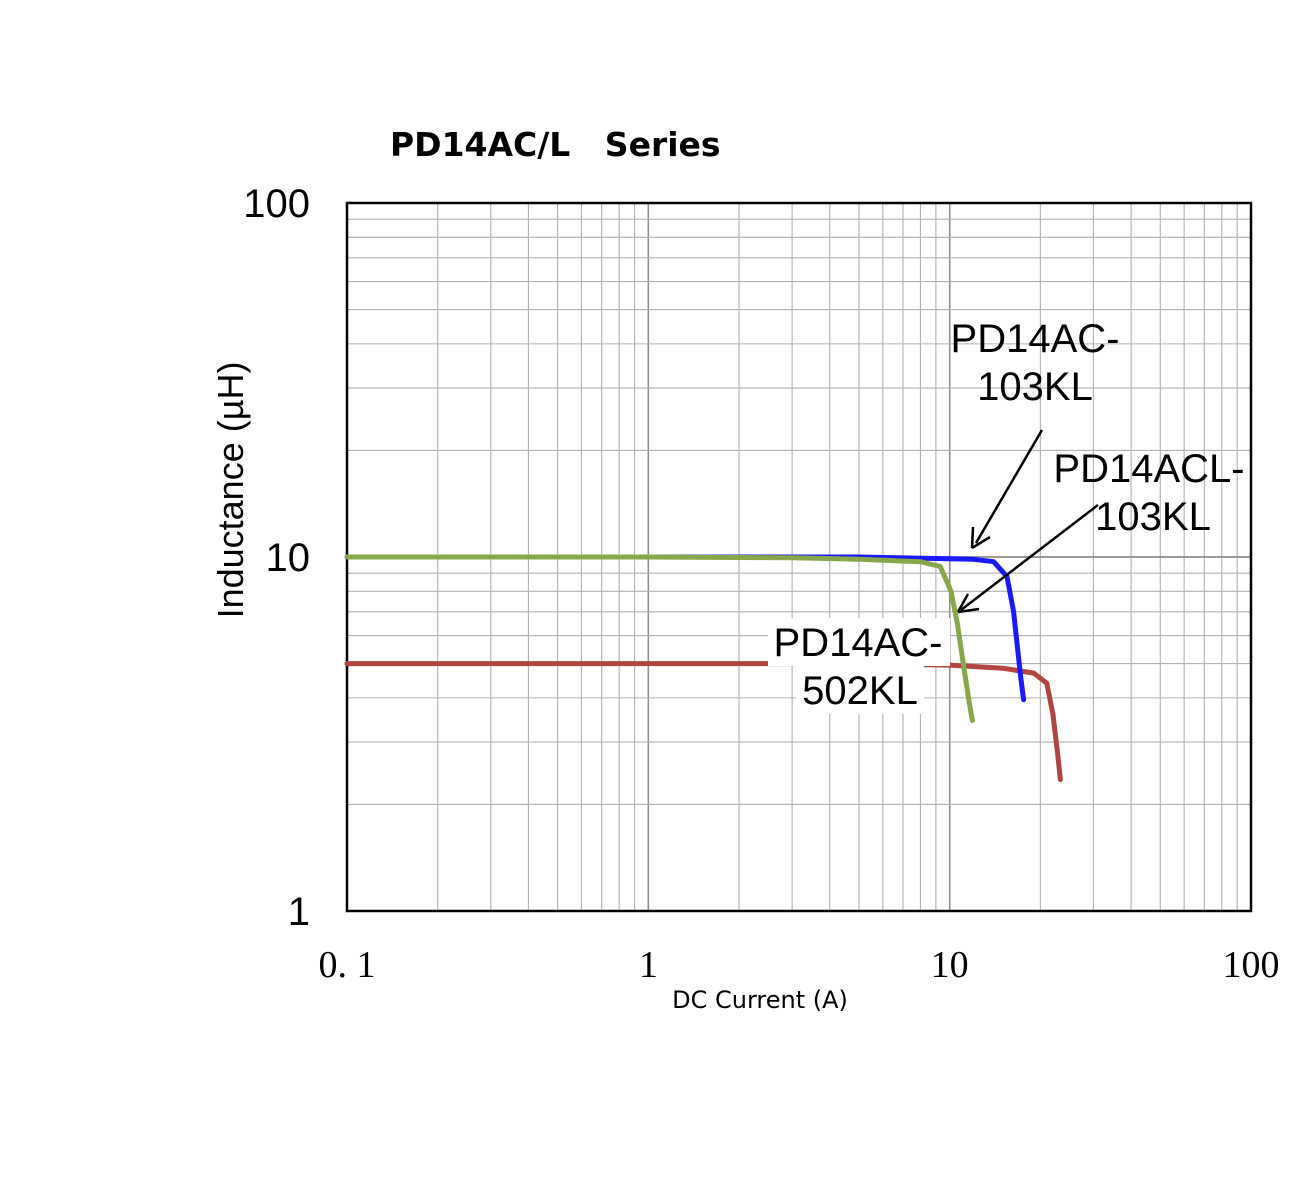 The image size is (1300, 1200). What do you see at coordinates (1035, 363) in the screenshot?
I see `annotation-pd14ac-103kl: PD14AC- 103KL` at bounding box center [1035, 363].